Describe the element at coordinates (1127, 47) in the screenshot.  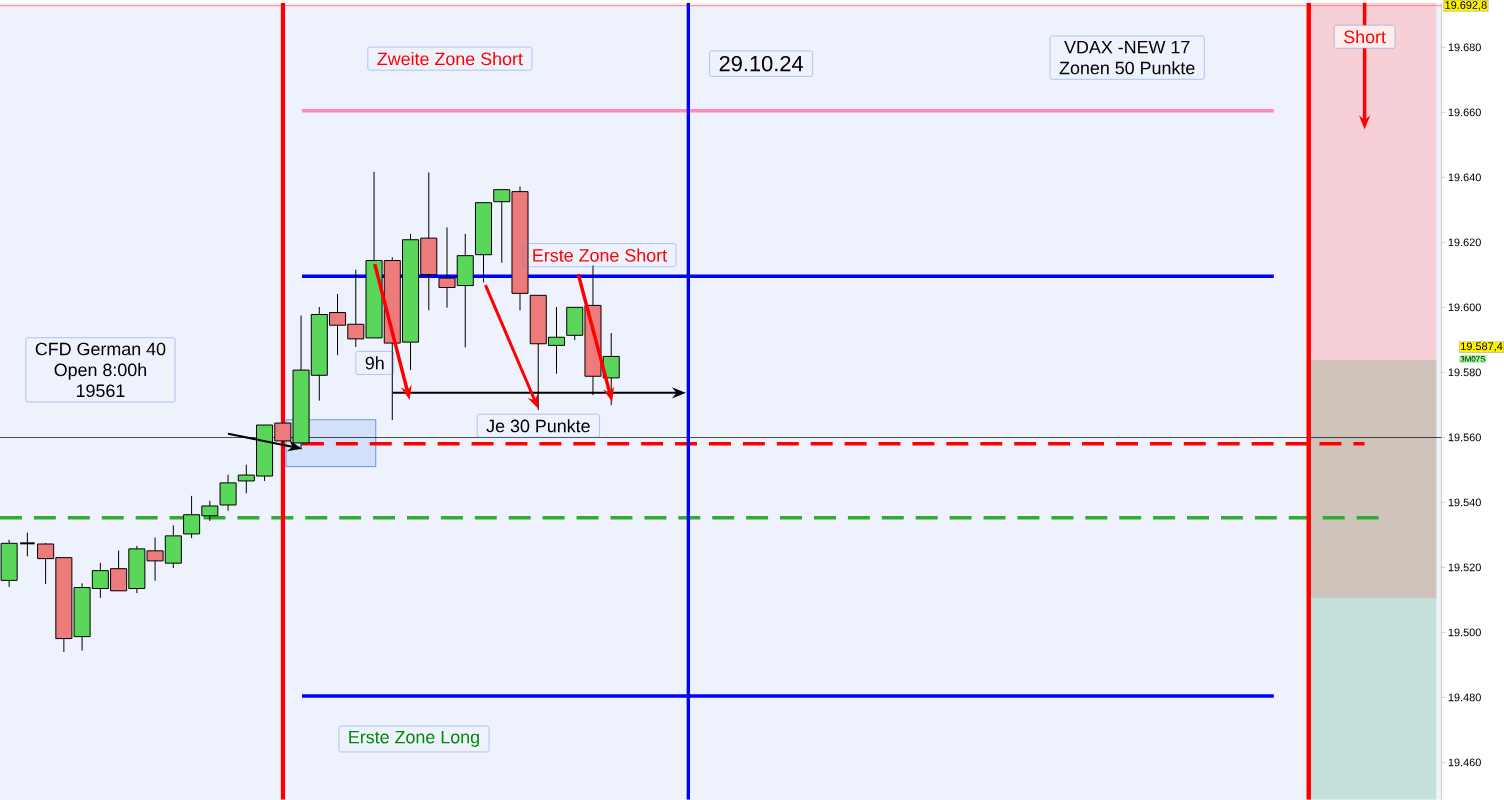
I see `annotation: VDAX -NEW 17` at that location.